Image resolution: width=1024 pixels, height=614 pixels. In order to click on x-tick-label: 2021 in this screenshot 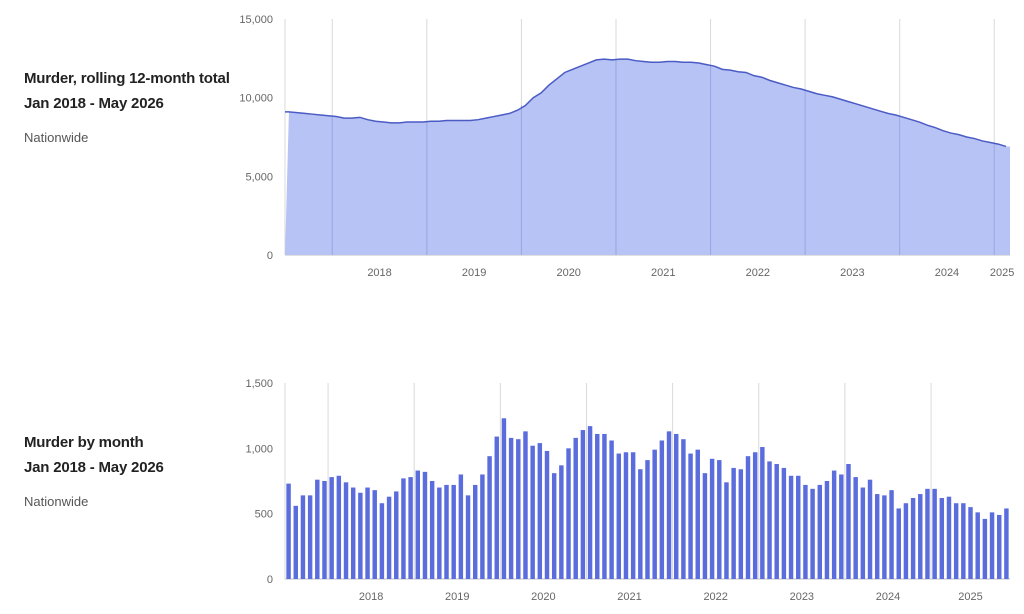, I will do `click(629, 597)`.